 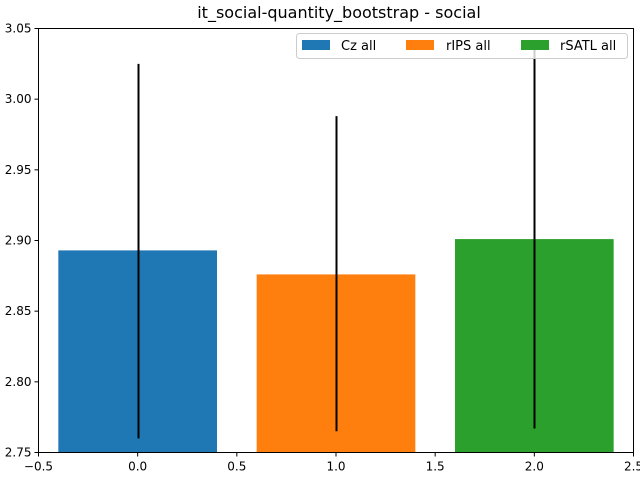 I want to click on y-tick-label: 2.80, so click(x=18, y=382).